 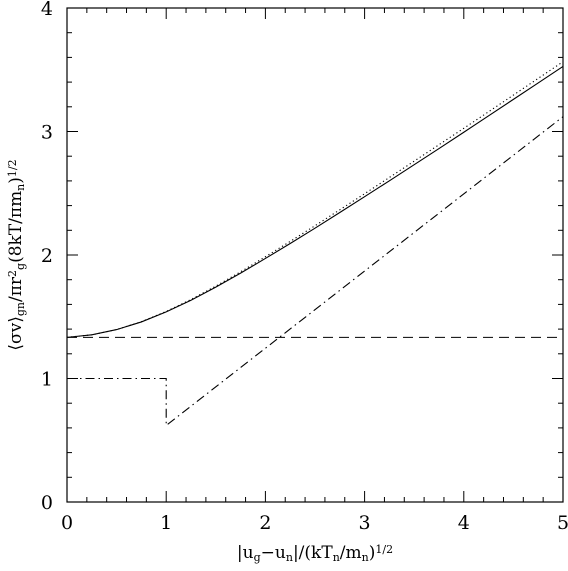 What do you see at coordinates (47, 503) in the screenshot?
I see `y-tick-label: 0` at bounding box center [47, 503].